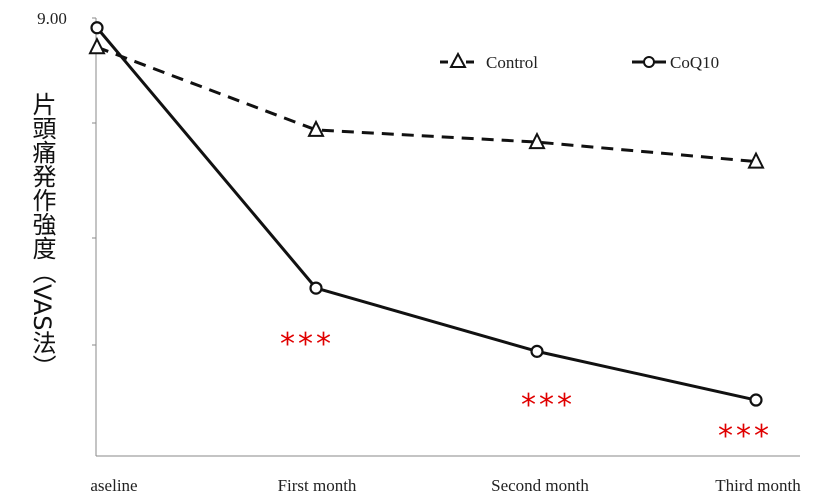 This screenshot has width=829, height=496. I want to click on legend: Control CoQ10, so click(579, 61).